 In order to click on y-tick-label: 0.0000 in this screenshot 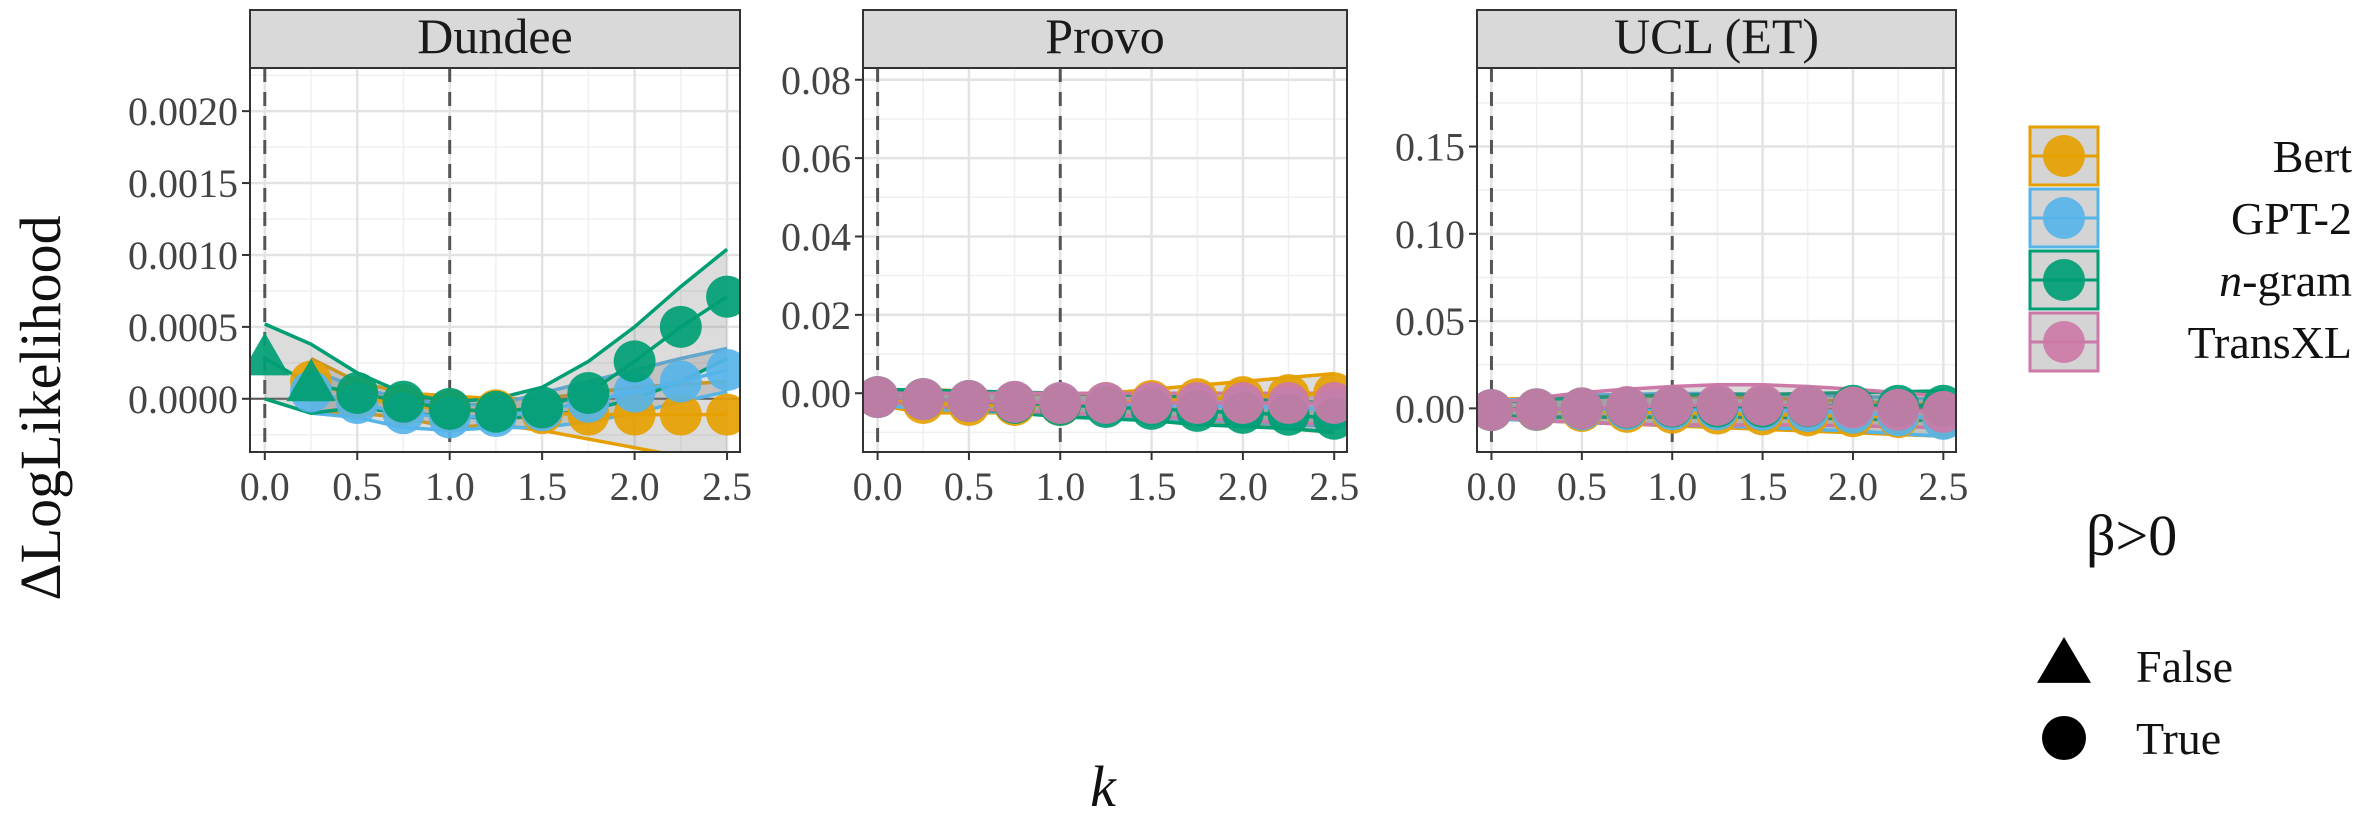, I will do `click(183, 399)`.